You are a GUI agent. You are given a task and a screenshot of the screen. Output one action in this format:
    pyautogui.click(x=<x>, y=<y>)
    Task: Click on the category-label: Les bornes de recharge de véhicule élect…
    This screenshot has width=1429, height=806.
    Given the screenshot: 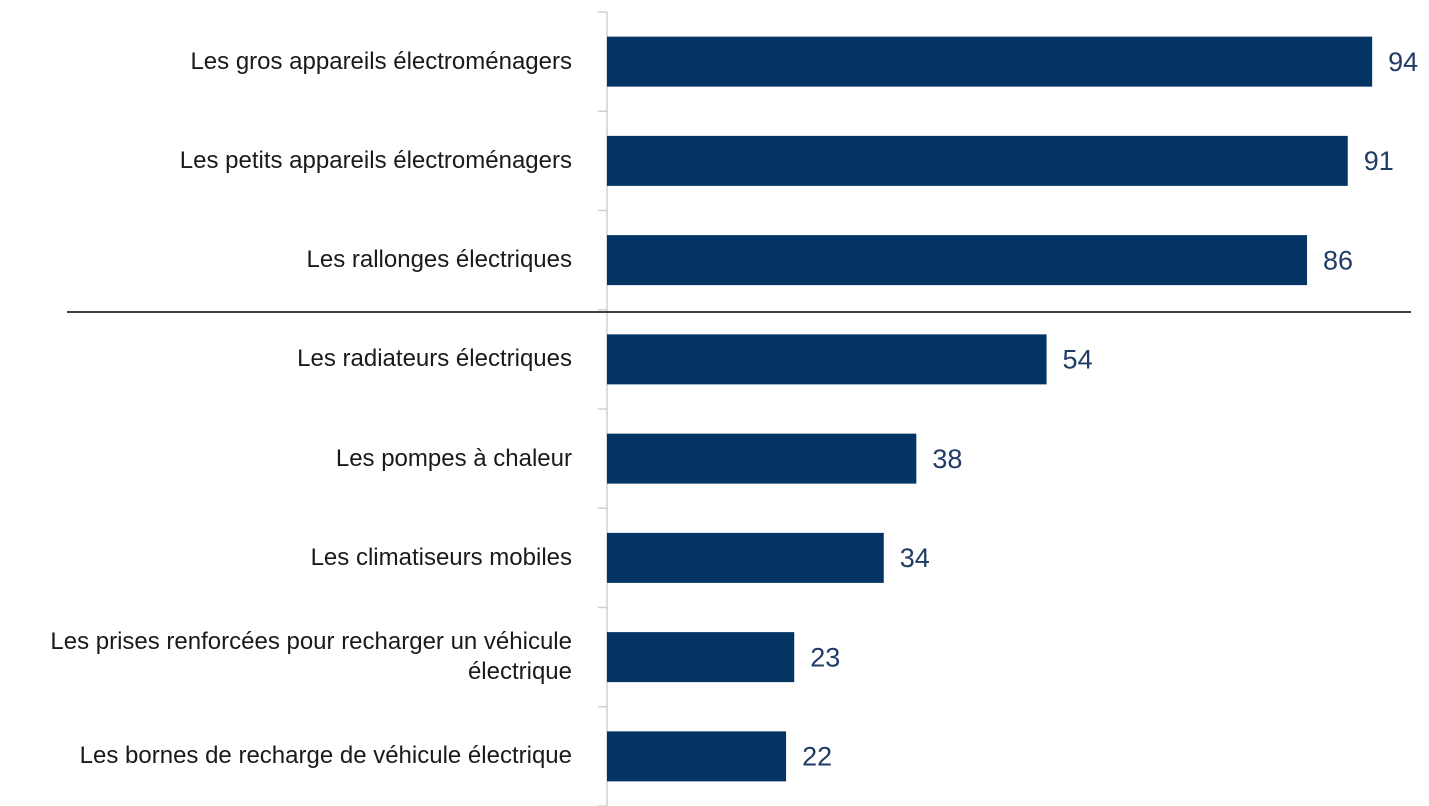 What is the action you would take?
    pyautogui.click(x=325, y=756)
    